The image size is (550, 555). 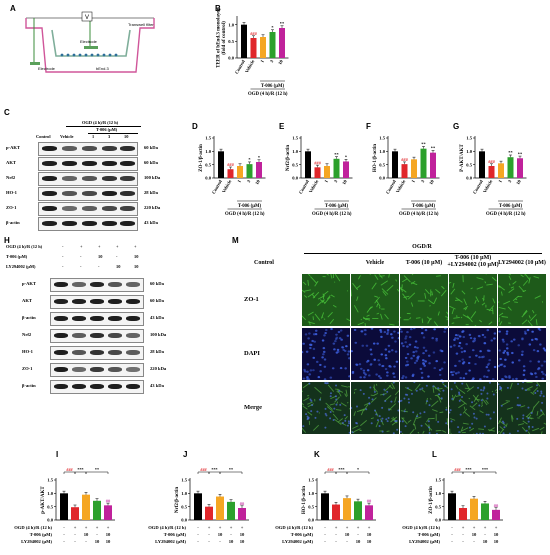 What do you see at coordinates (99, 149) in the screenshot?
I see `blot-c-row: p-AKT 60 kDa` at bounding box center [99, 149].